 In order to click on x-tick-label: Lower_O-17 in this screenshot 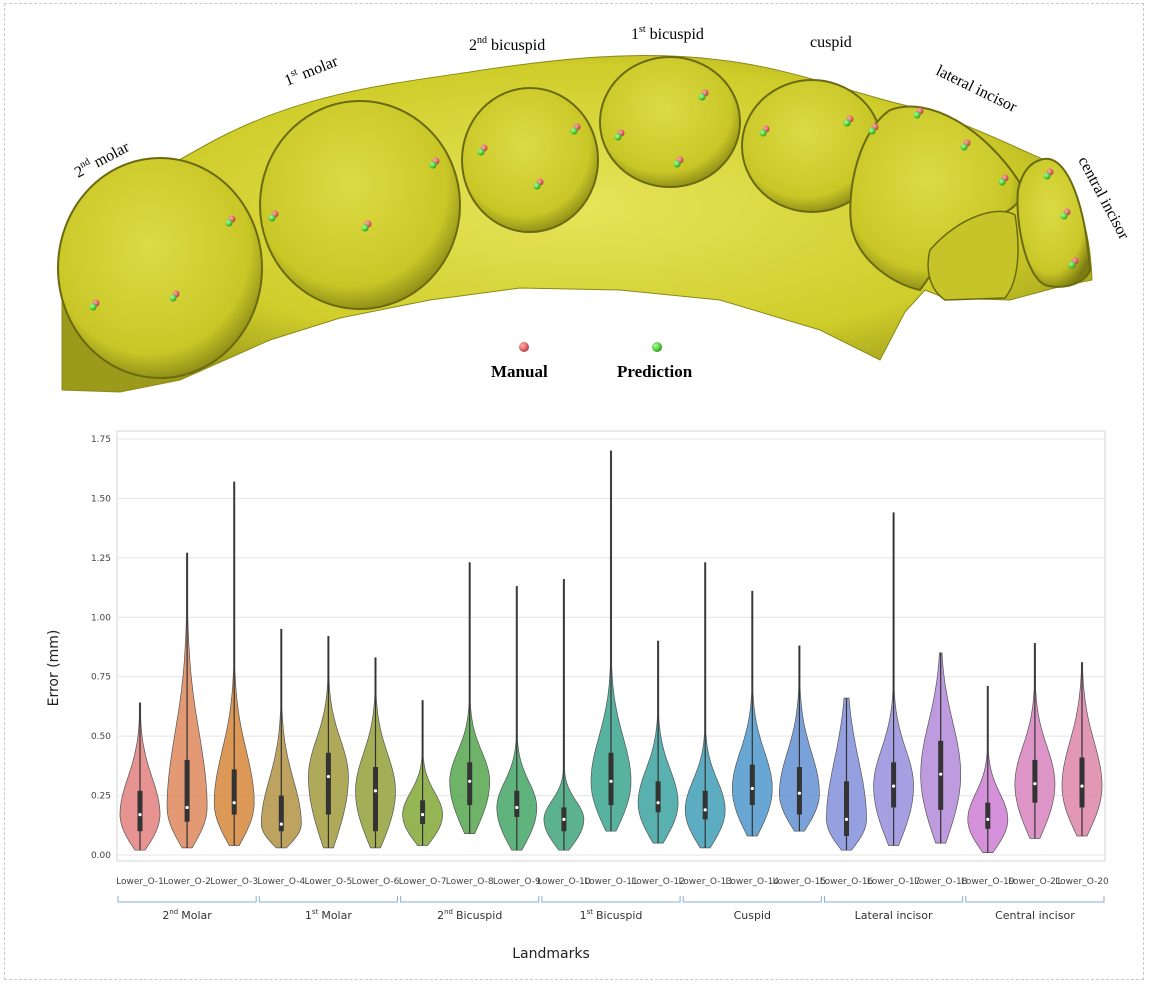, I will do `click(894, 882)`.